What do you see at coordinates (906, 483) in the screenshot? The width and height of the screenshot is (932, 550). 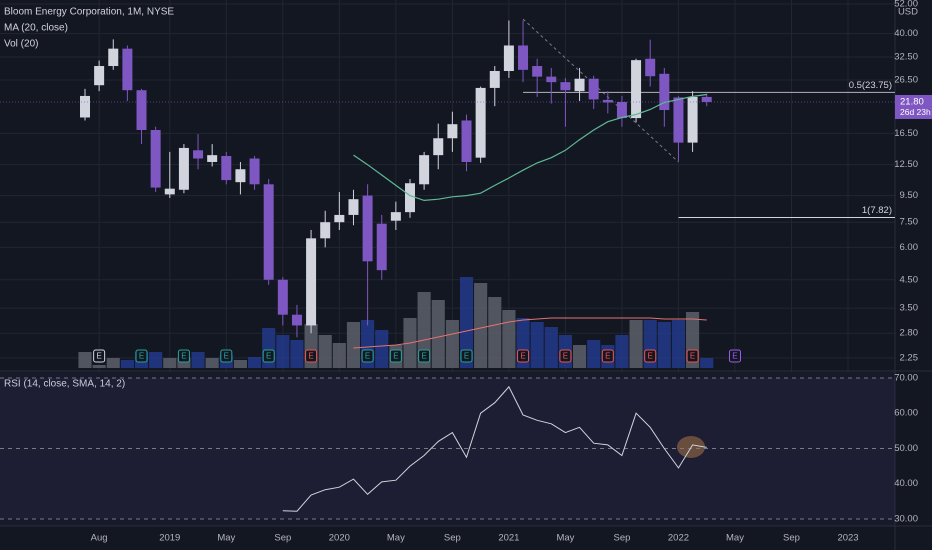 I see `rsi-tick-label: 40.00` at bounding box center [906, 483].